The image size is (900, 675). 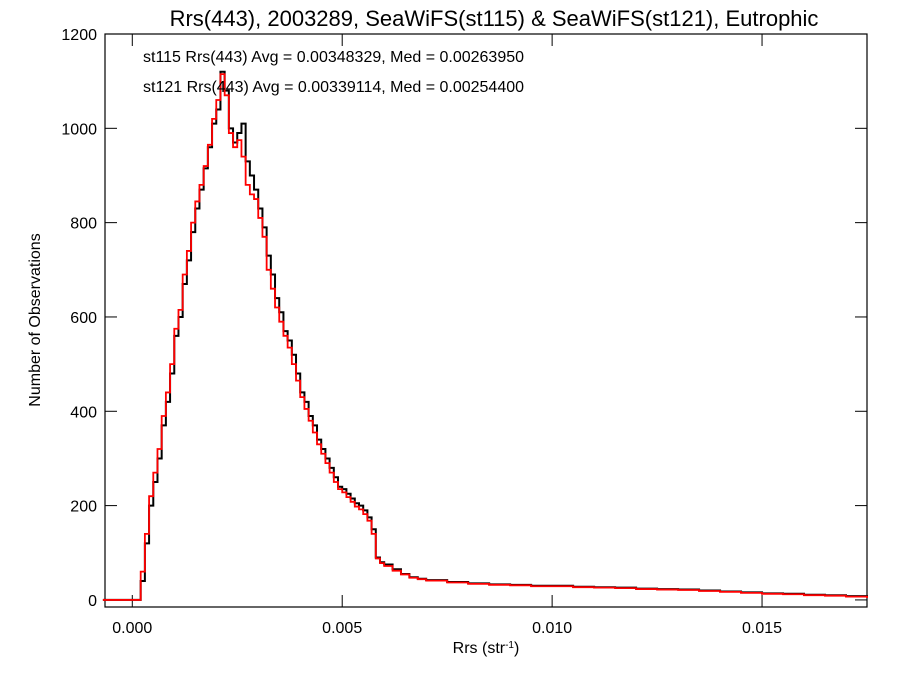 I want to click on y-tick-label-600: 600, so click(x=83, y=318).